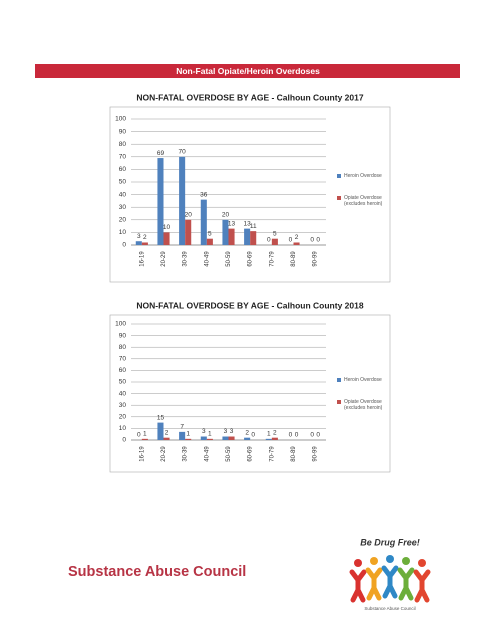 The image size is (496, 640). I want to click on logo-title: Be Drug Free!, so click(390, 542).